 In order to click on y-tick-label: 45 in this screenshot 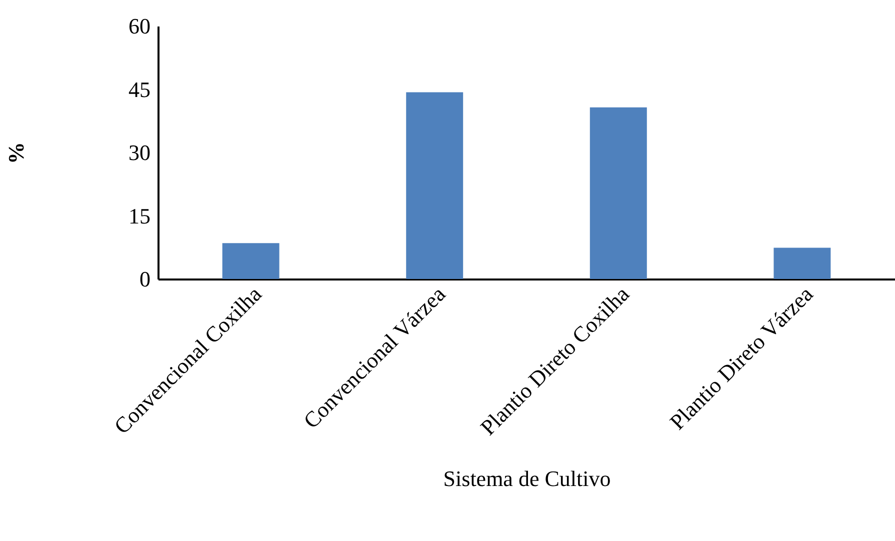, I will do `click(139, 89)`.